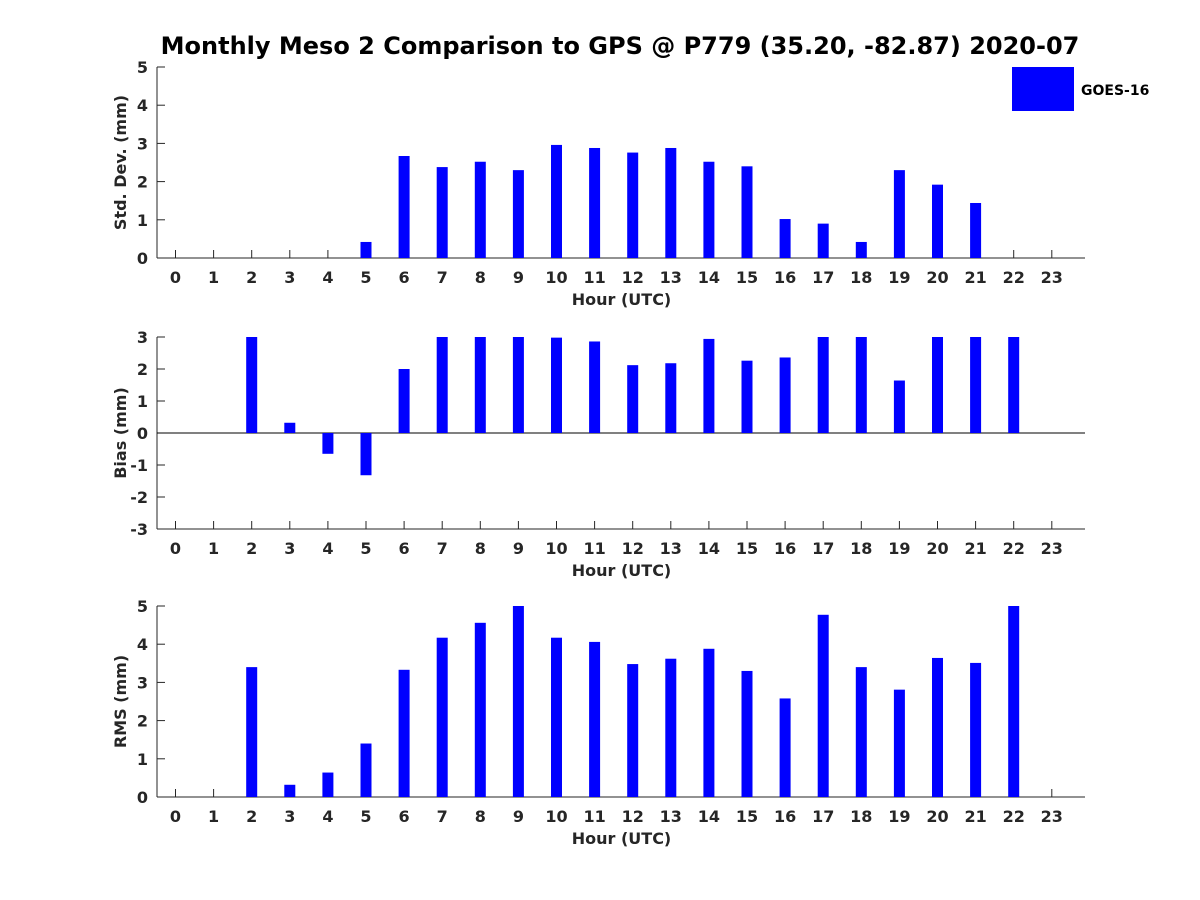 Image resolution: width=1200 pixels, height=900 pixels. What do you see at coordinates (861, 816) in the screenshot?
I see `rms-x-tick-label: 18` at bounding box center [861, 816].